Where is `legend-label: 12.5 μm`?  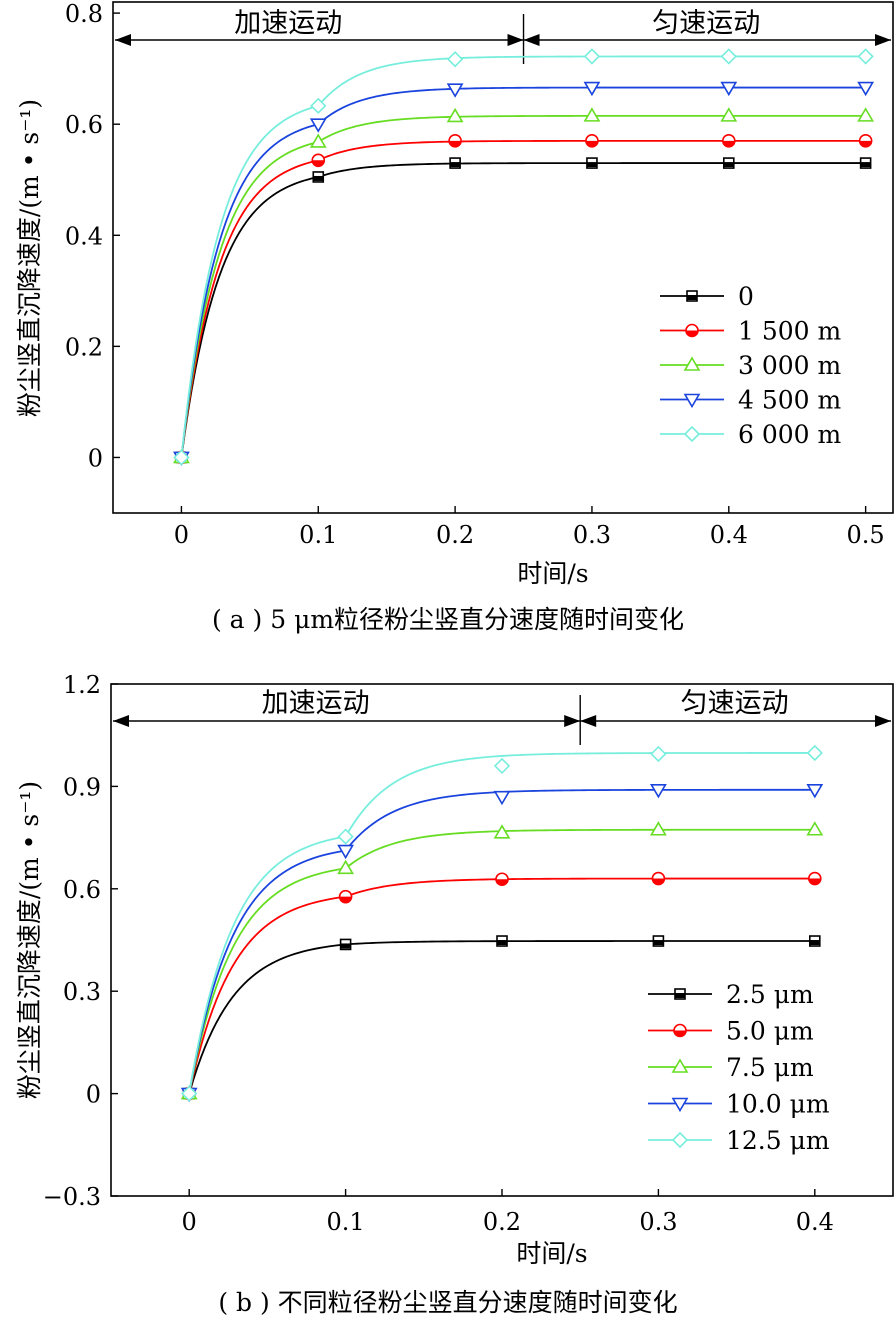 legend-label: 12.5 μm is located at coordinates (778, 1140).